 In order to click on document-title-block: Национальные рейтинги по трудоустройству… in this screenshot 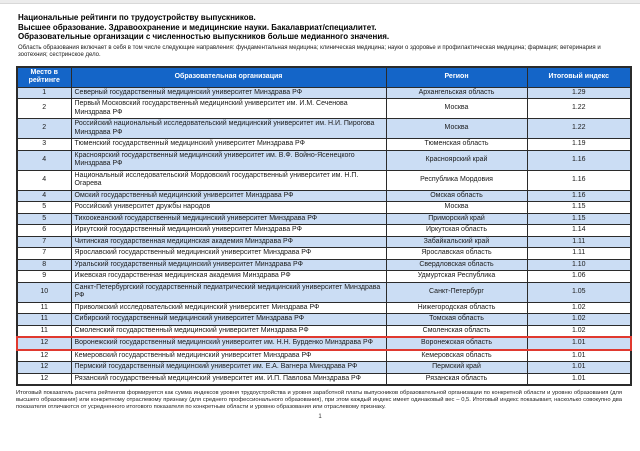, I will do `click(320, 27)`.